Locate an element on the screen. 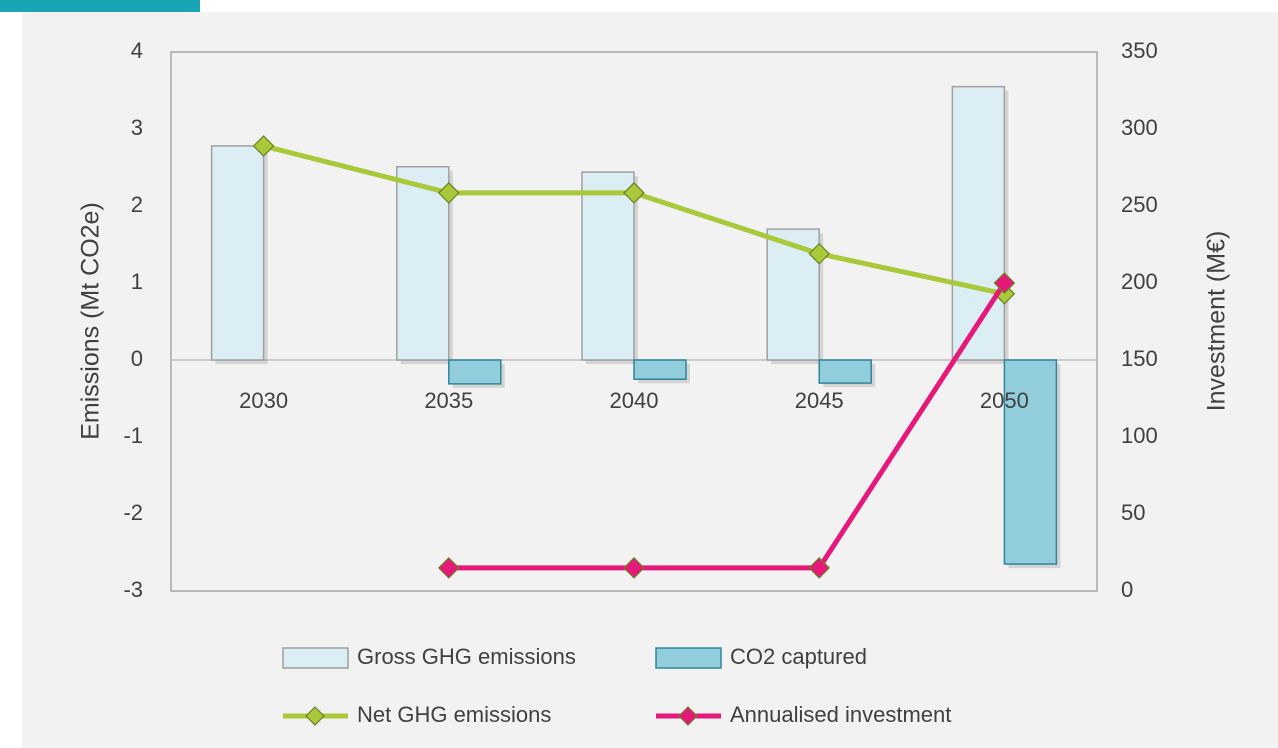 The image size is (1278, 748). y2-tick-label: 200 is located at coordinates (1139, 281).